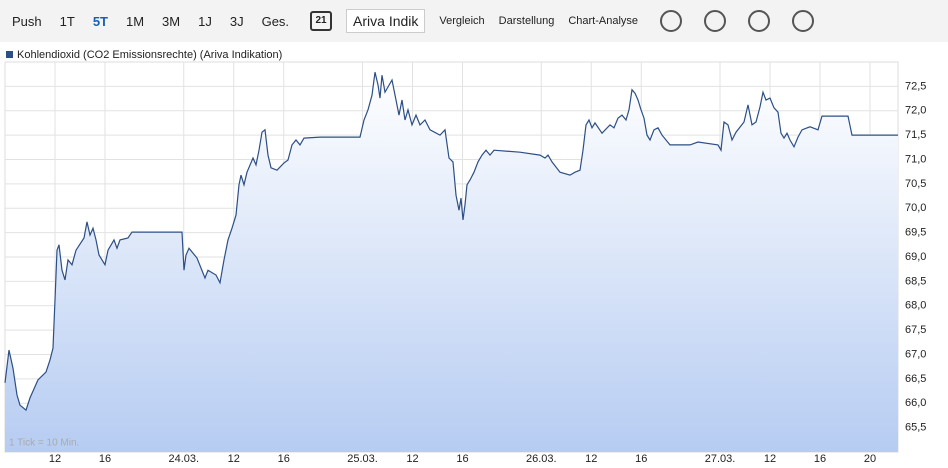 This screenshot has height=468, width=948. What do you see at coordinates (171, 21) in the screenshot?
I see `range-button: 3M` at bounding box center [171, 21].